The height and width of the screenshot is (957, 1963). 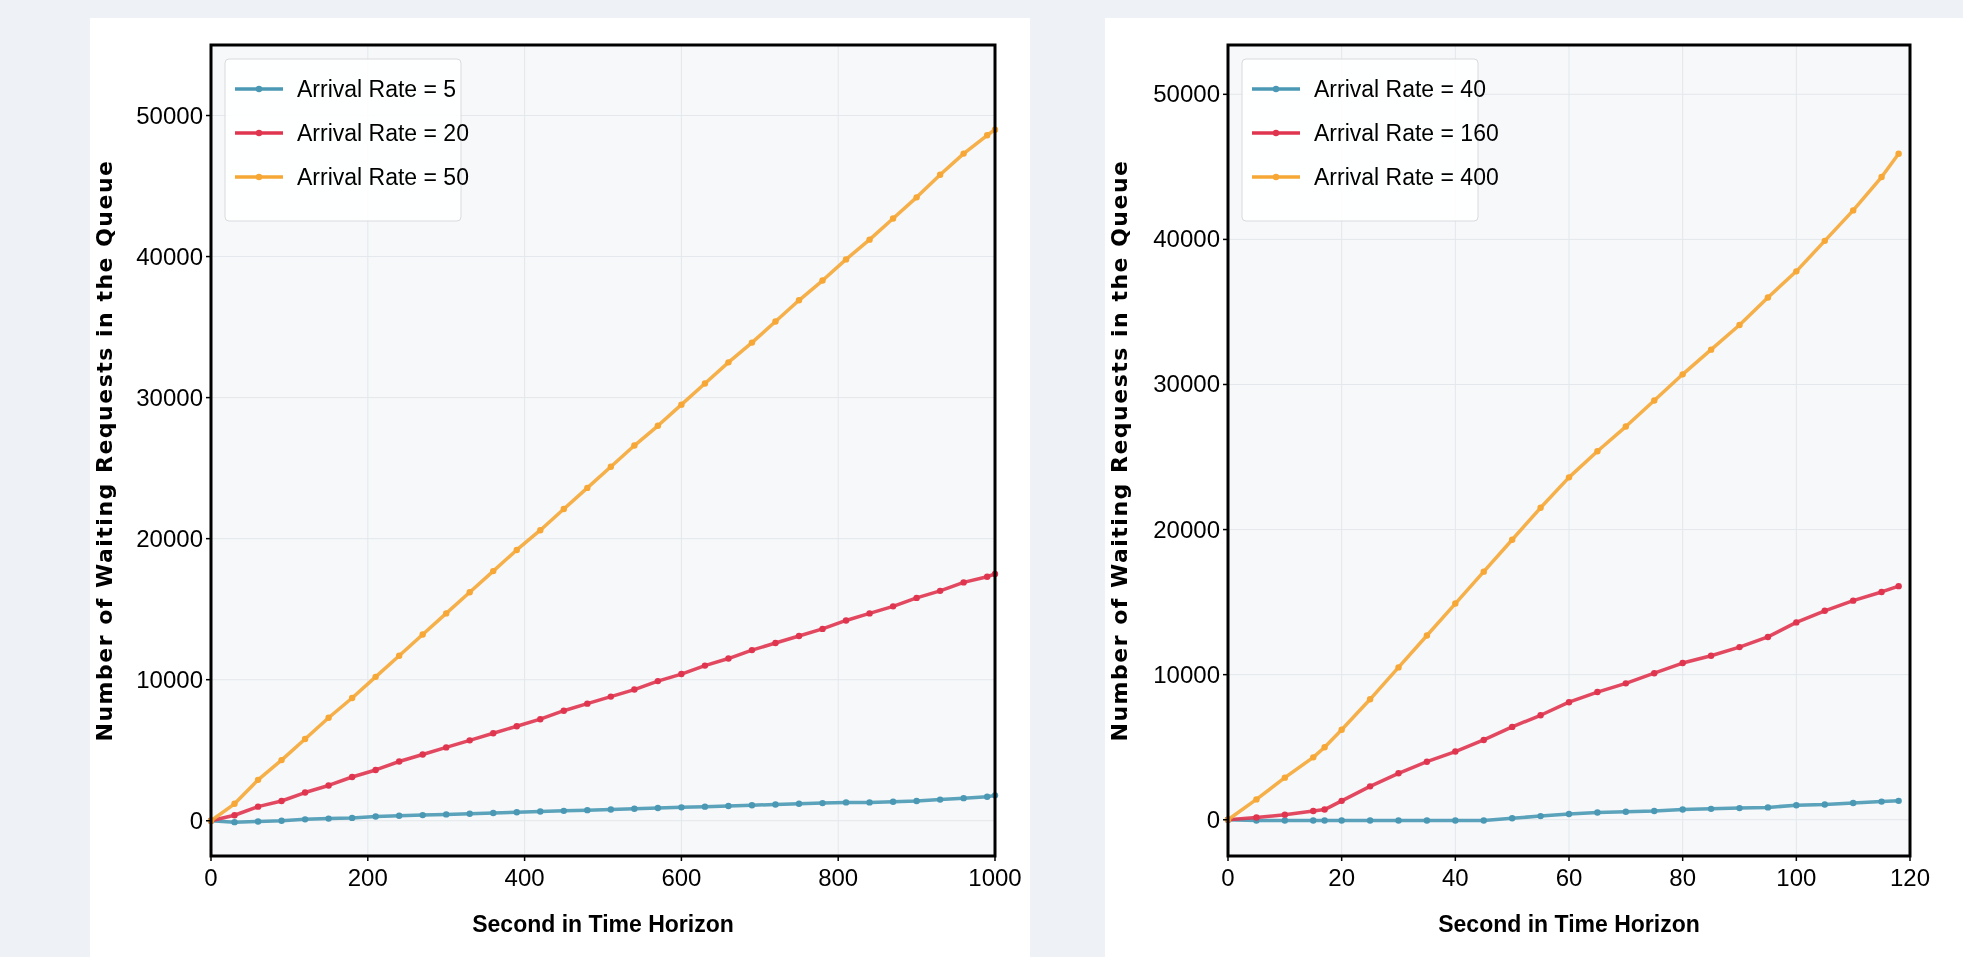 I want to click on x-tick-label: 100, so click(x=1796, y=877).